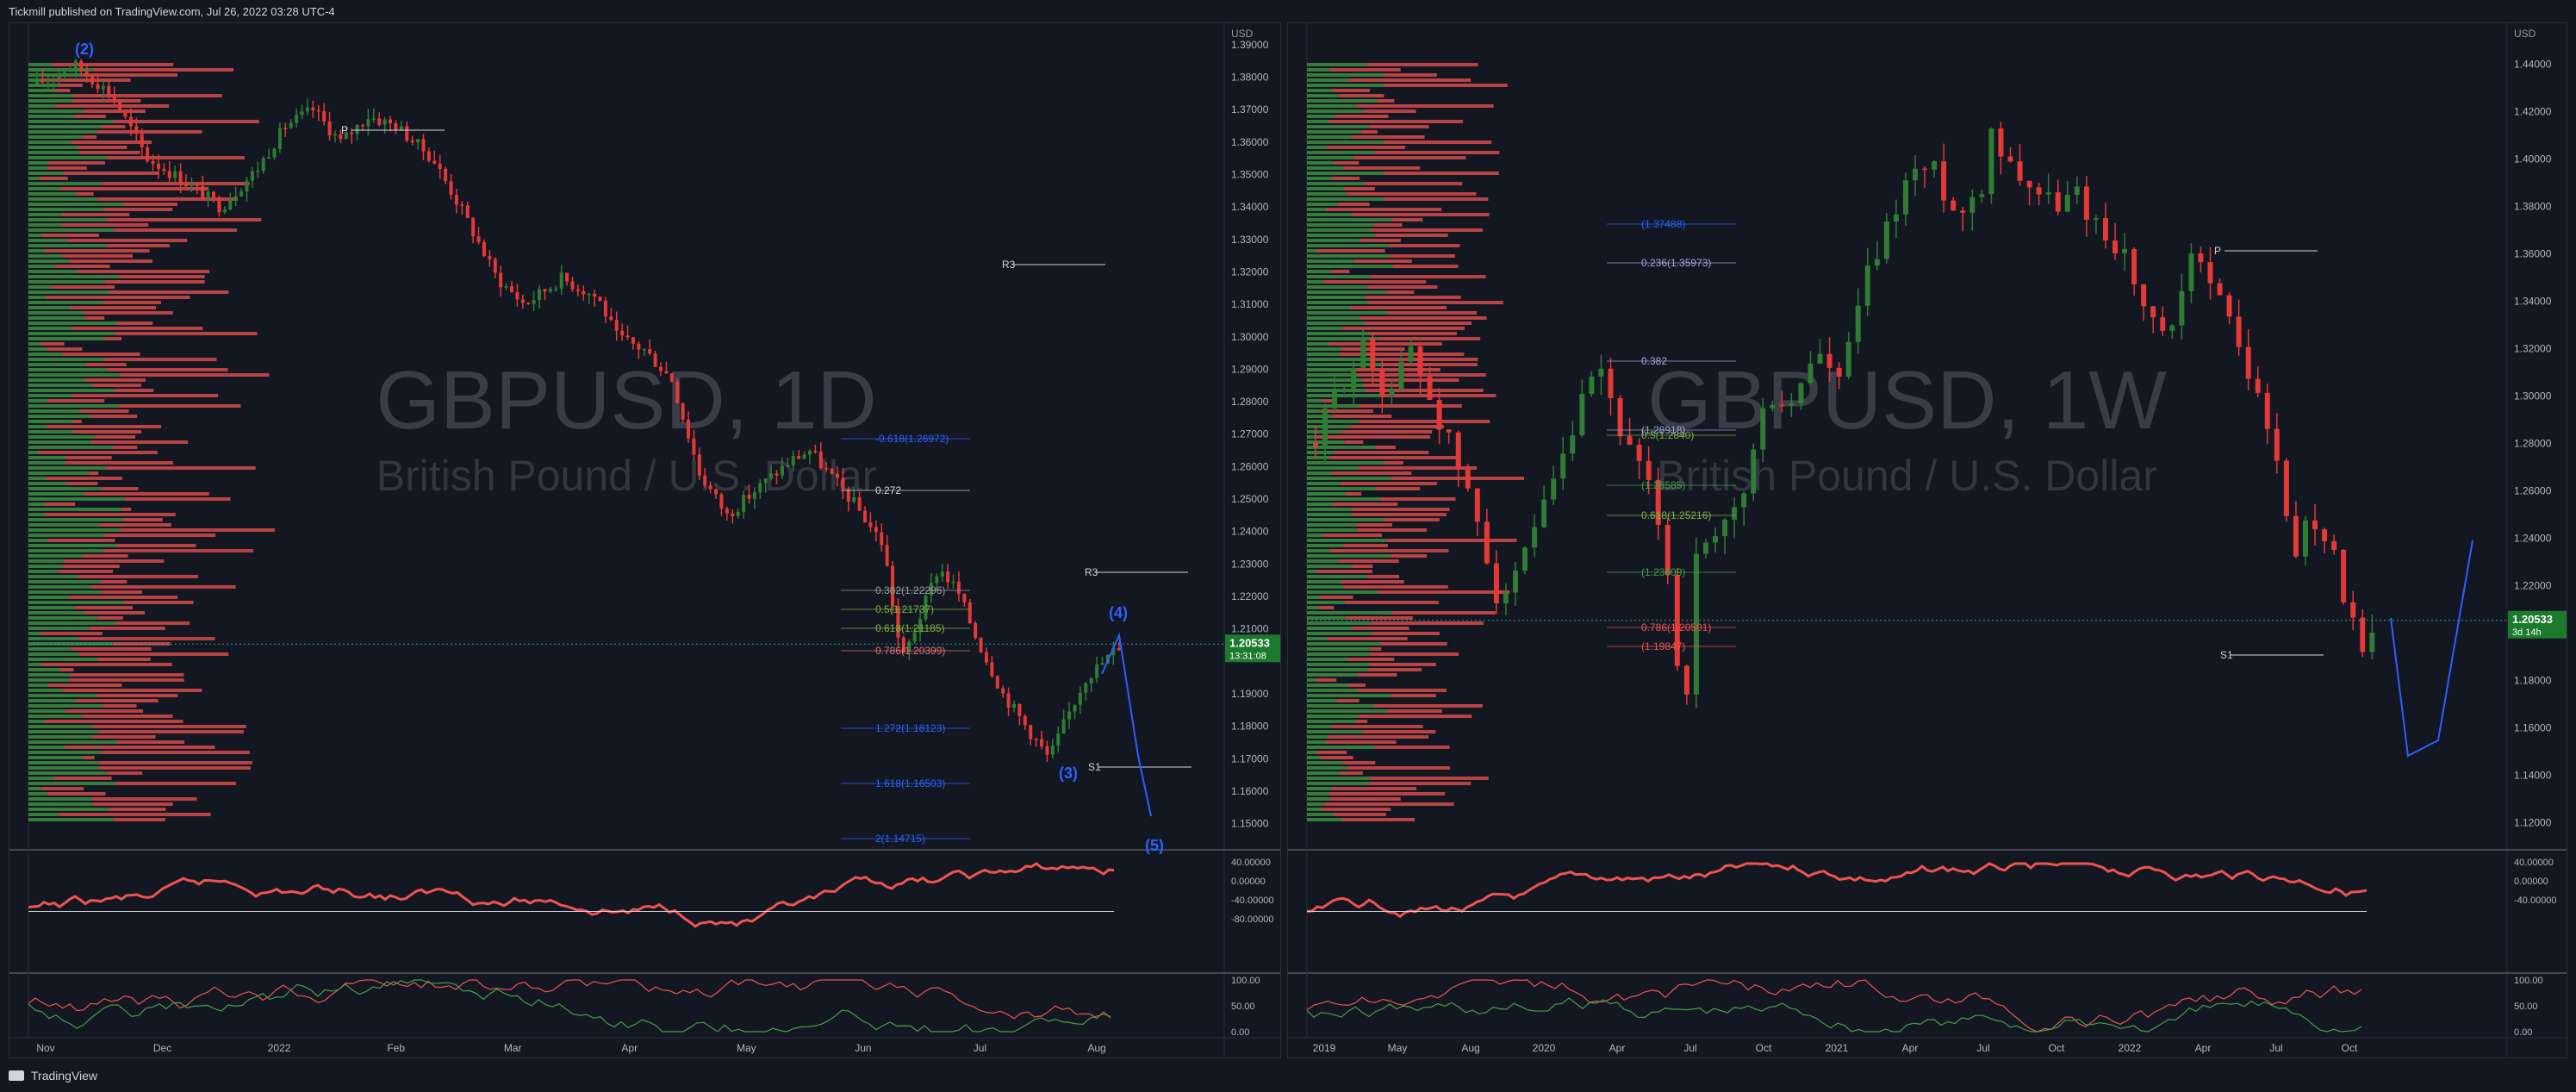  I want to click on last-price-badge, so click(2538, 625).